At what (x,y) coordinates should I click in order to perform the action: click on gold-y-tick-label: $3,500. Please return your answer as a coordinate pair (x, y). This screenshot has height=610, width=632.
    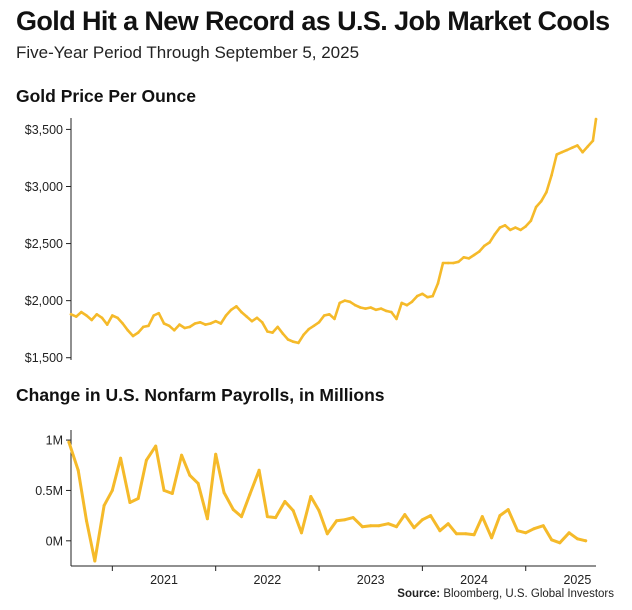
    Looking at the image, I should click on (44, 130).